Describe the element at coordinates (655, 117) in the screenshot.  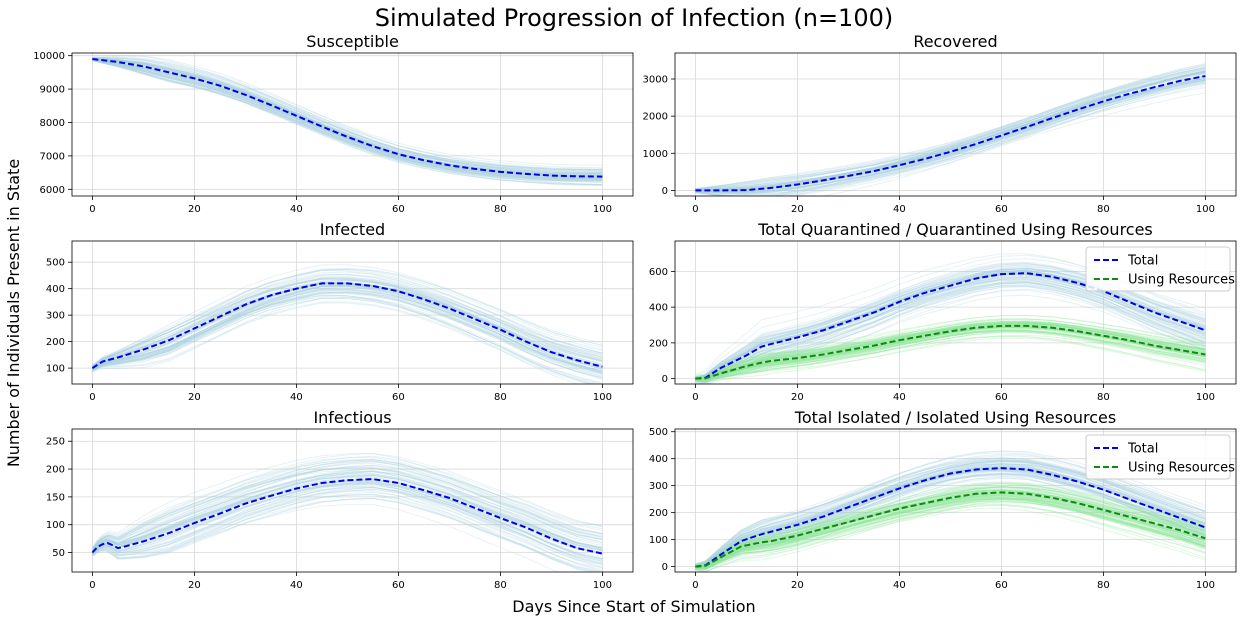
I see `y-tick-label: 2000` at that location.